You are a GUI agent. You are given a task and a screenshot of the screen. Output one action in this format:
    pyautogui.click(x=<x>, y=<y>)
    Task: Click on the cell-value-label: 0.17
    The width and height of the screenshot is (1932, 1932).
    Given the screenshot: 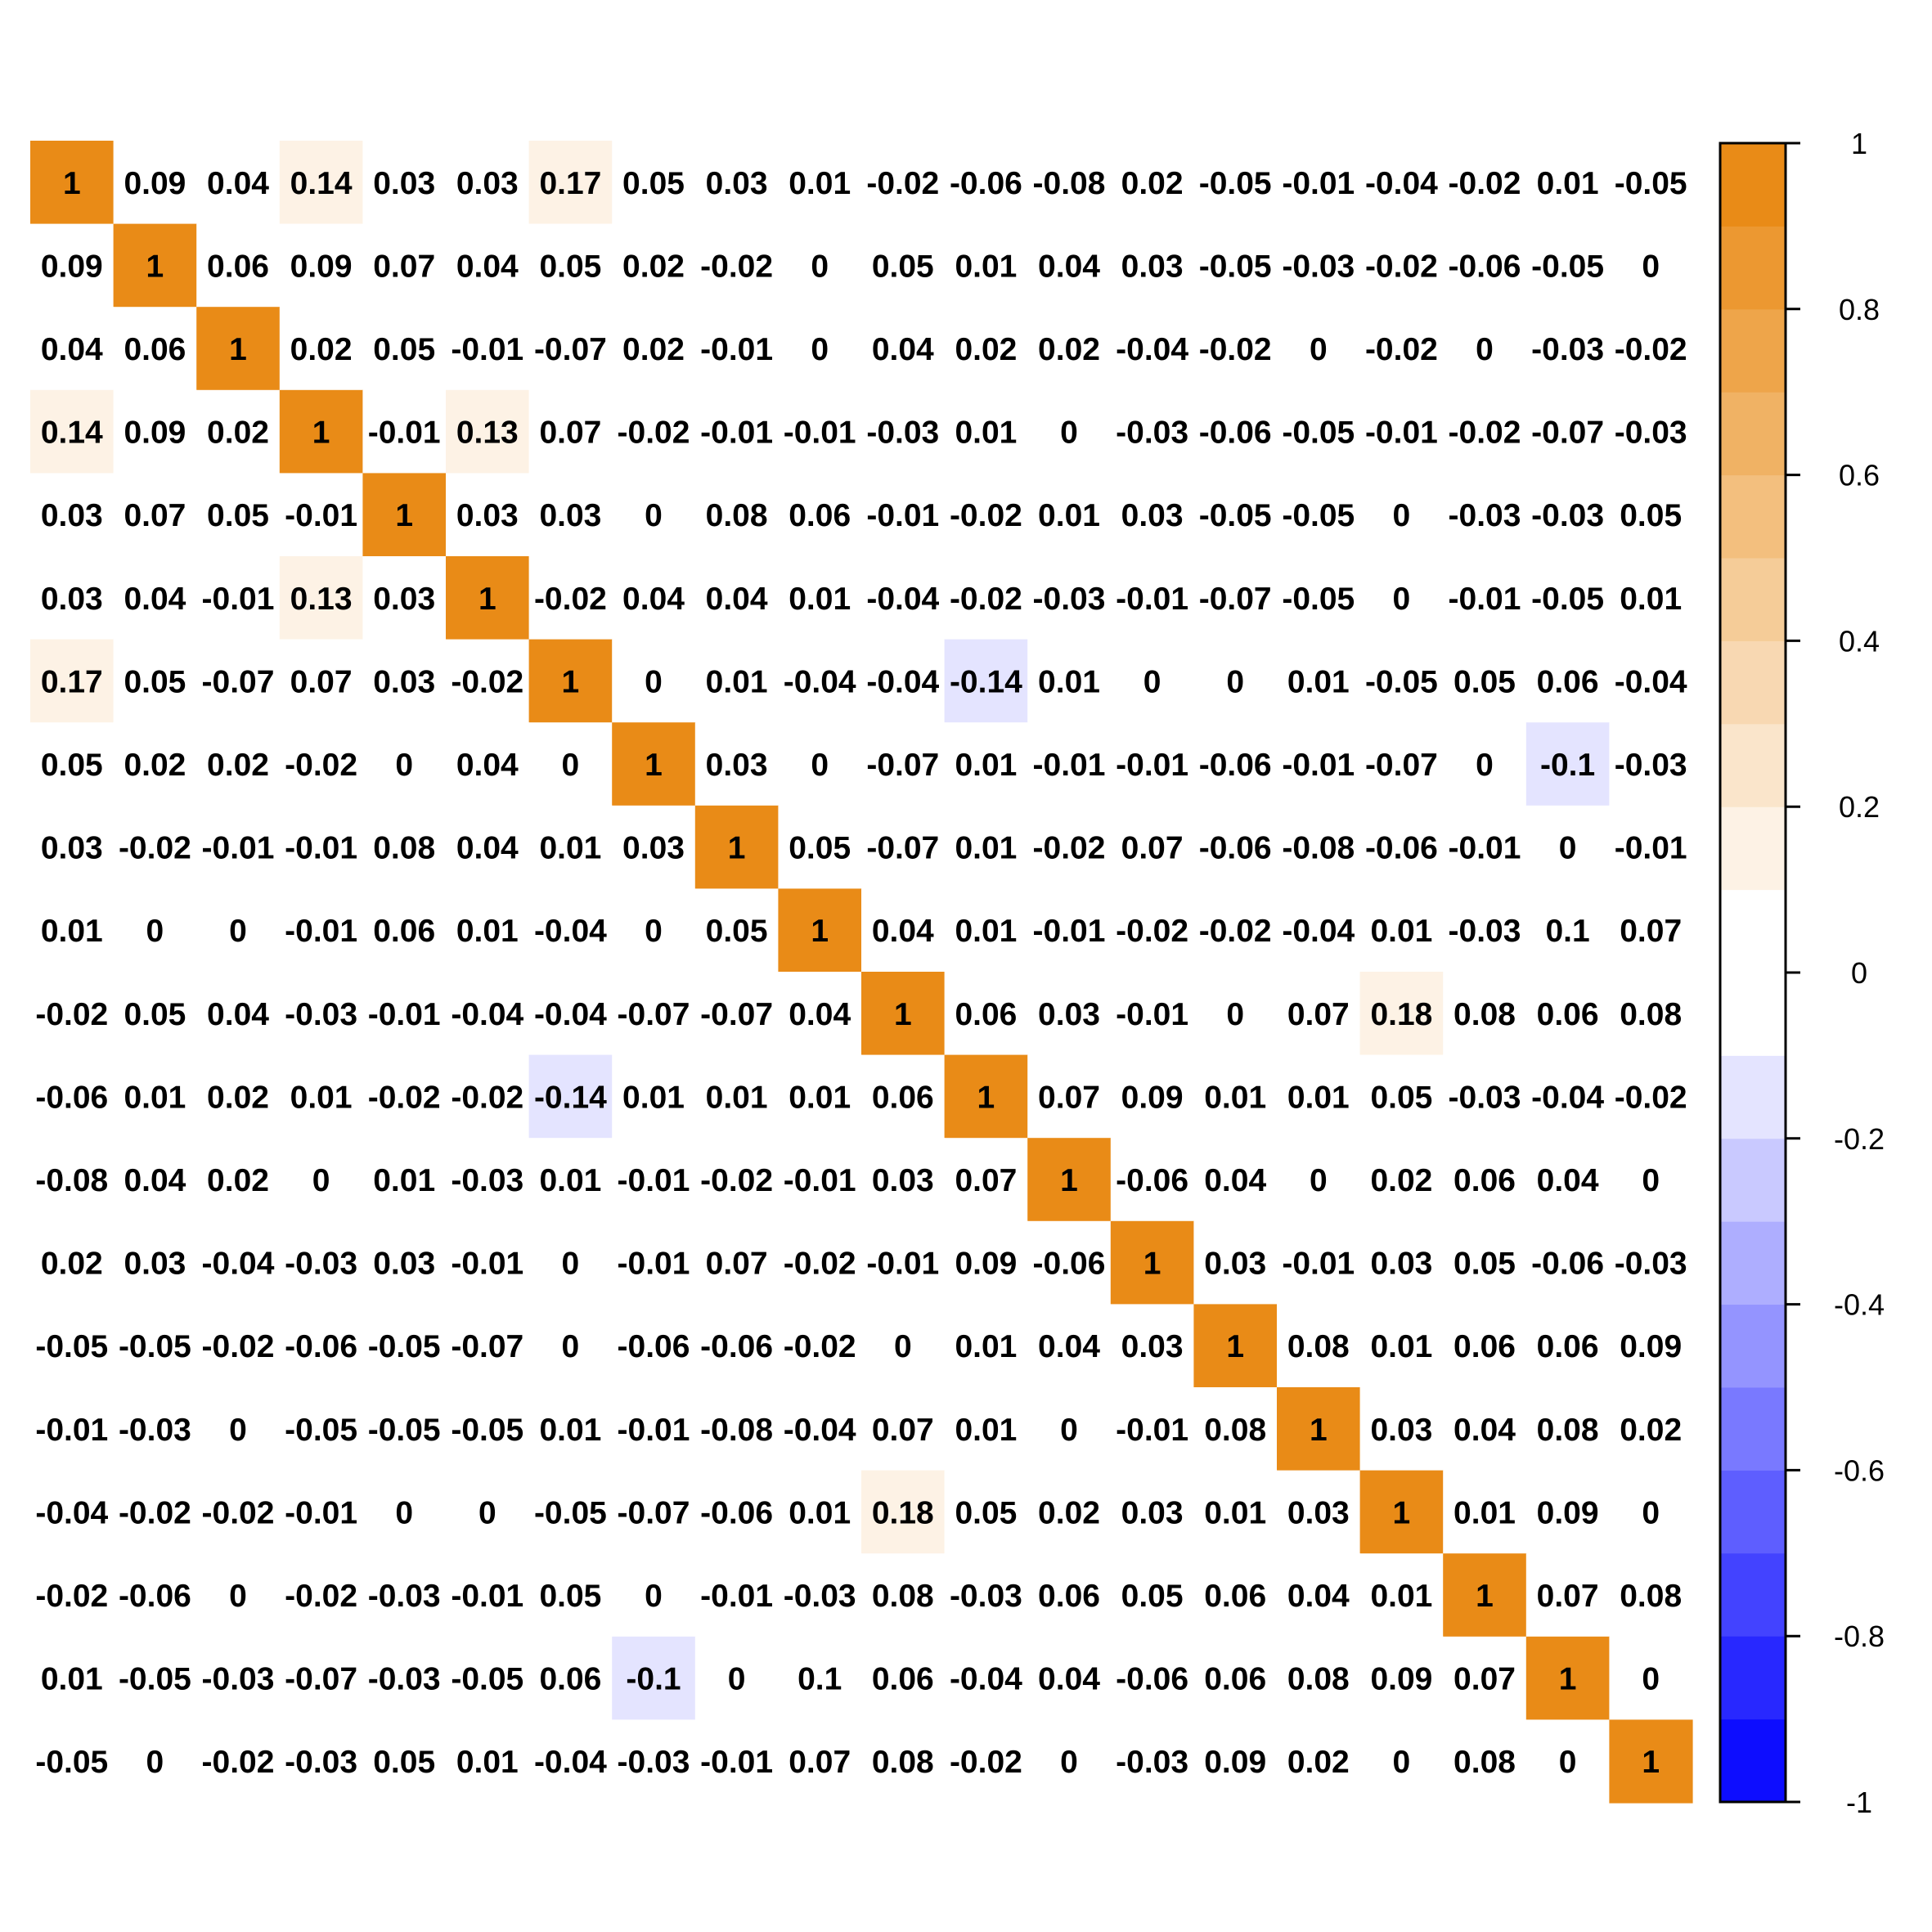 What is the action you would take?
    pyautogui.click(x=570, y=184)
    